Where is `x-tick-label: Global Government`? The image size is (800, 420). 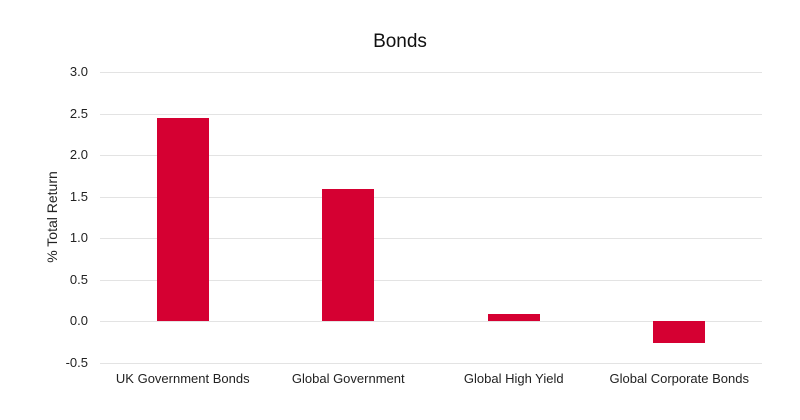 x-tick-label: Global Government is located at coordinates (348, 378).